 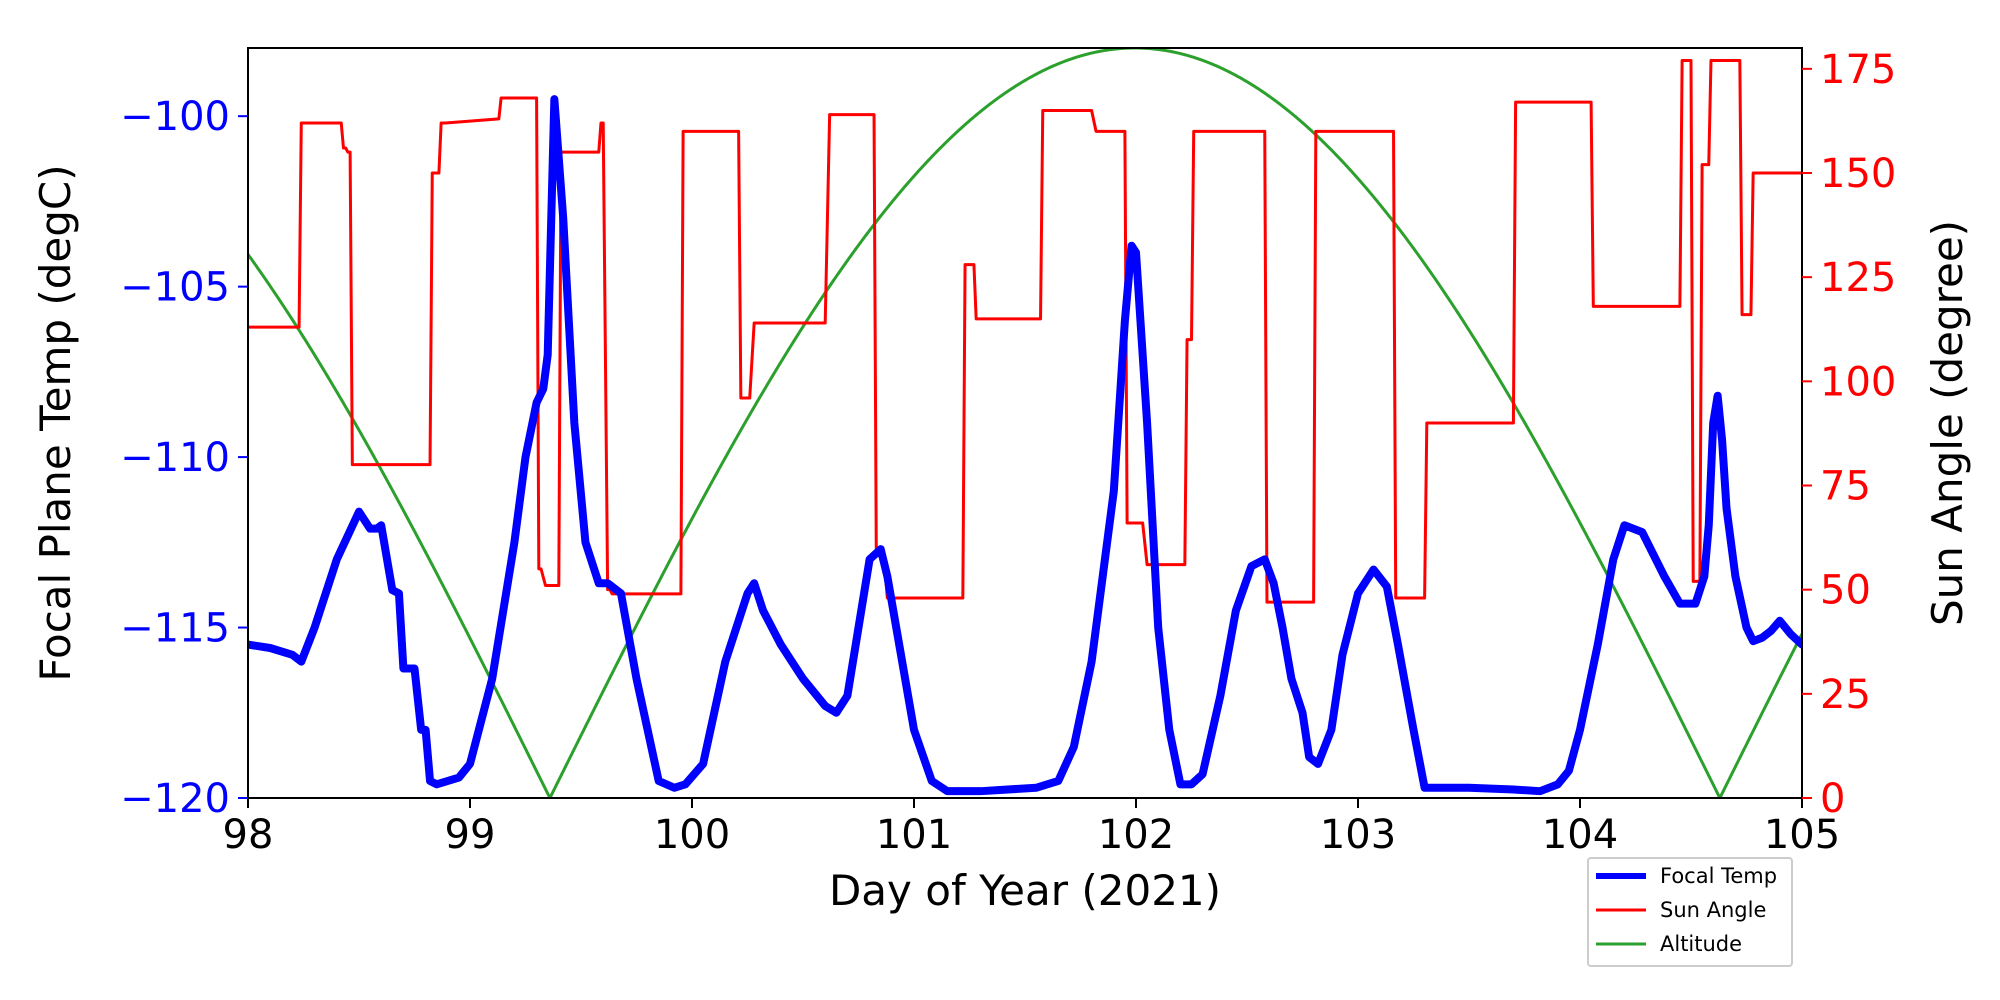 I want to click on x-tick-label: 105, so click(x=1802, y=835).